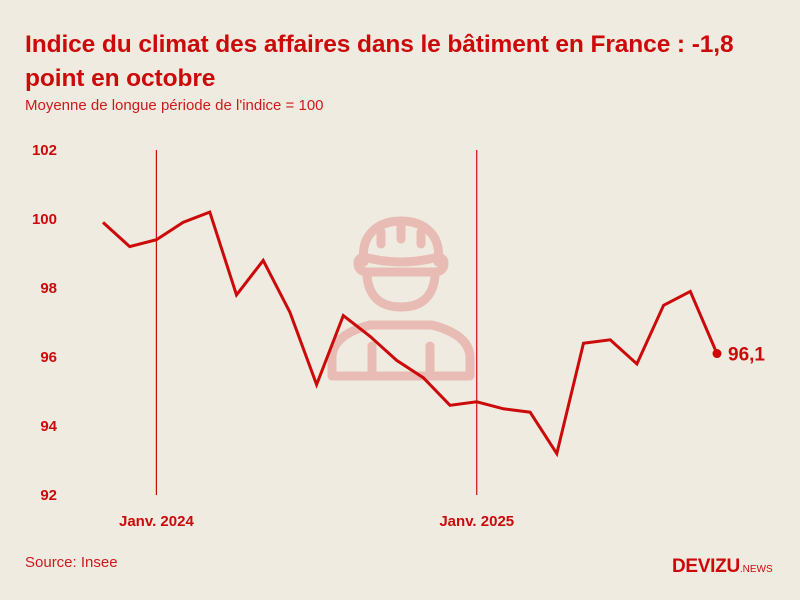 The image size is (800, 600). I want to click on y-axis: 102 100 98 96 94 92, so click(45, 323).